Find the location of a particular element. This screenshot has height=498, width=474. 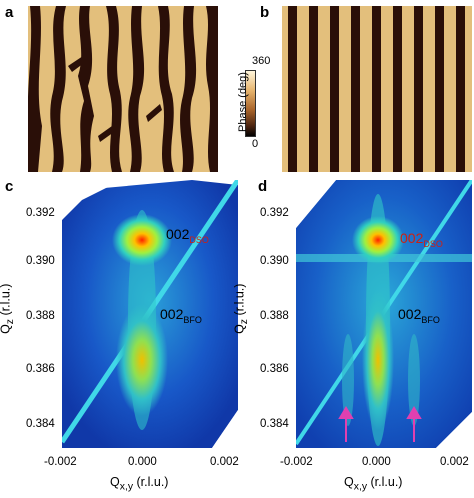

colorbar-min-label: 0 is located at coordinates (255, 144).